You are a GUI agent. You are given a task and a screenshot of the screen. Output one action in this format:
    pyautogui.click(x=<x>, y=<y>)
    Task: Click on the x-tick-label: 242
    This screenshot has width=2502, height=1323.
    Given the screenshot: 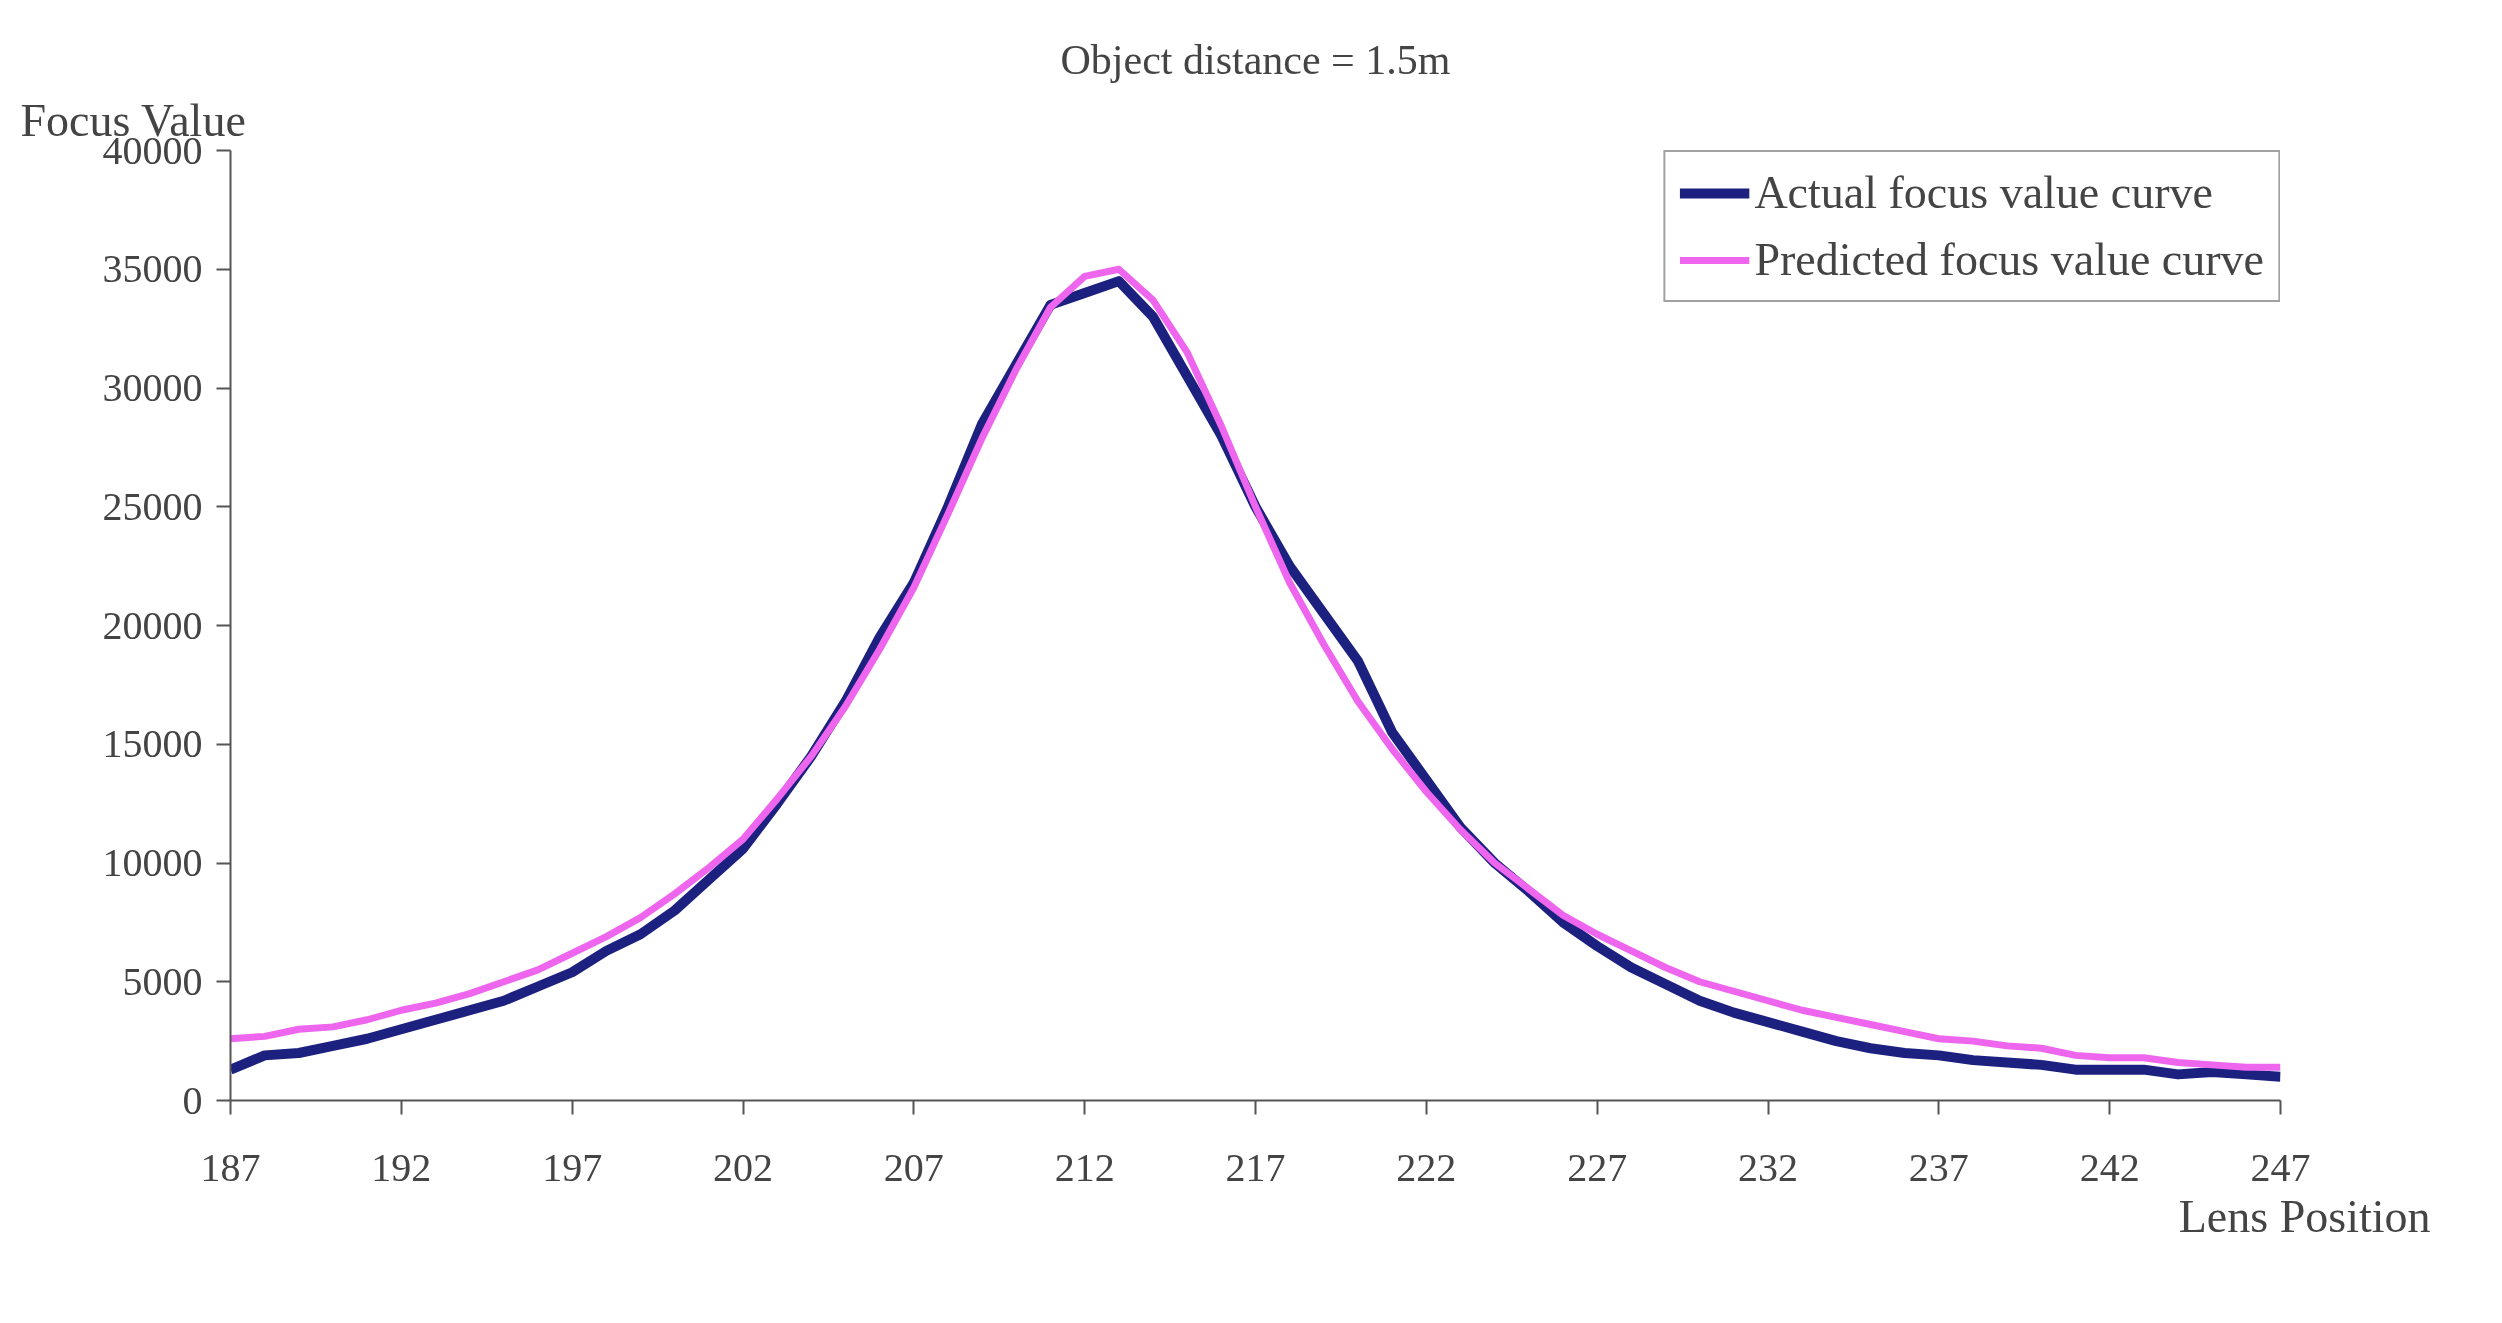 What is the action you would take?
    pyautogui.click(x=2109, y=1167)
    